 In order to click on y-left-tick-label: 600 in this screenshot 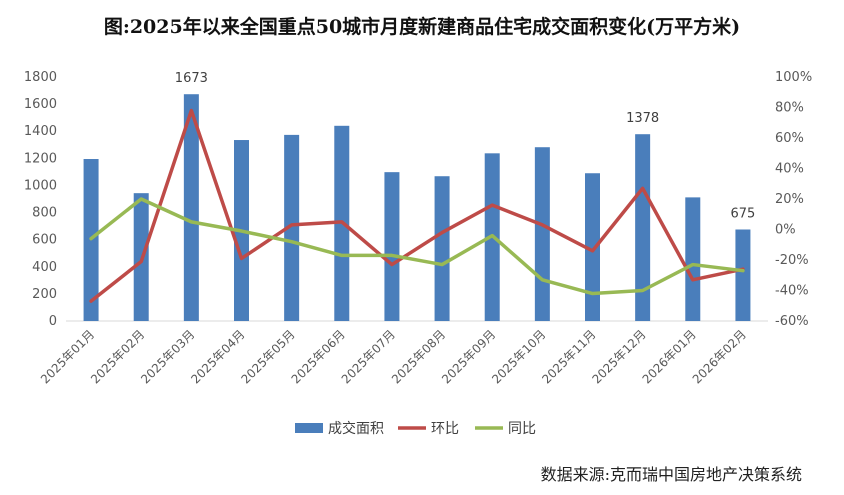, I will do `click(44, 240)`.